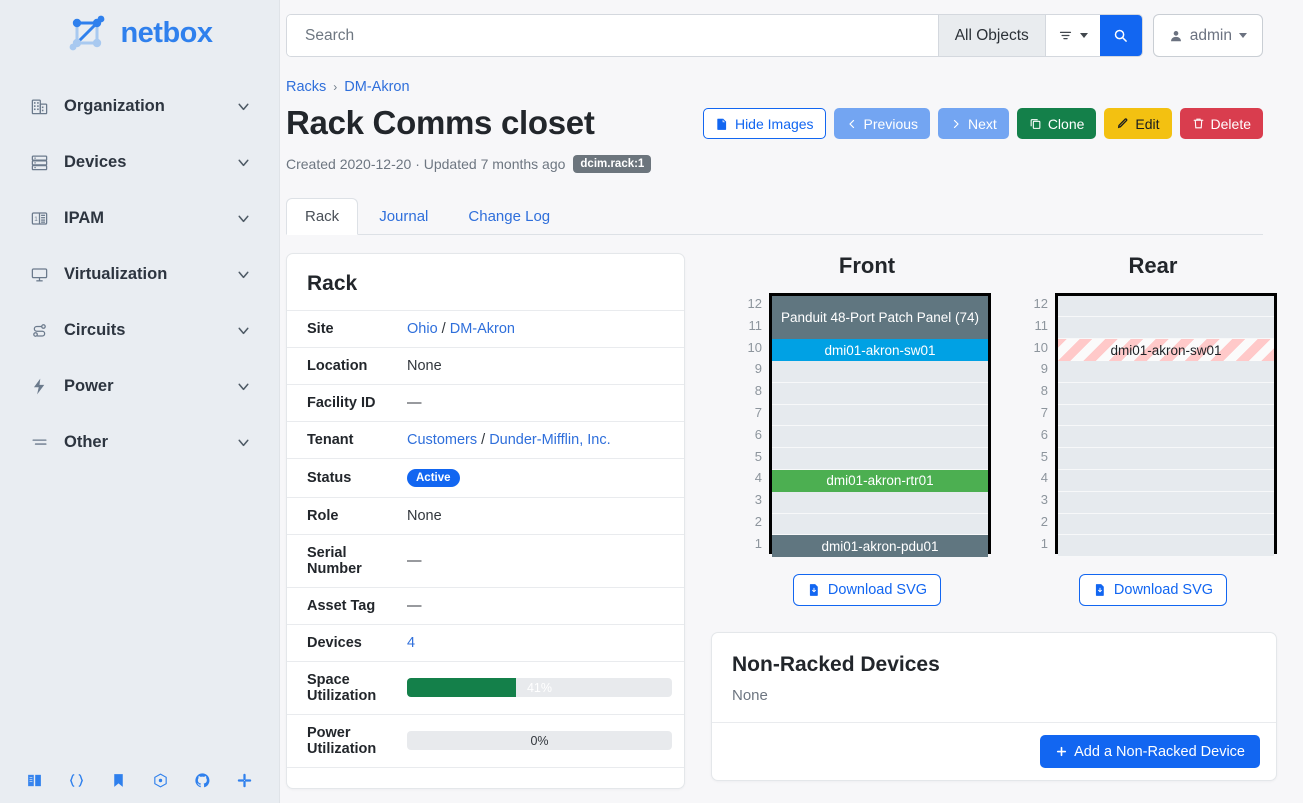 The width and height of the screenshot is (1303, 803). I want to click on brand-logo: netbox, so click(139, 33).